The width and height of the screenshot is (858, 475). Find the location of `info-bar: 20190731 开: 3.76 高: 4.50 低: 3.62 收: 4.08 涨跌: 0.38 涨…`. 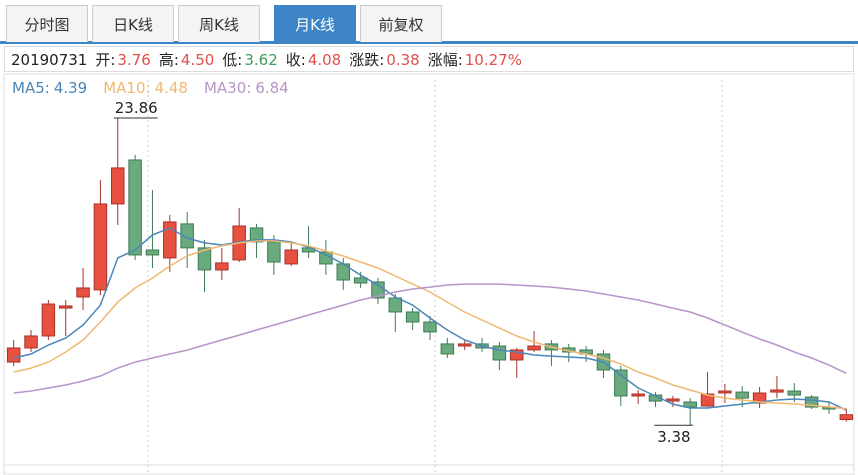

info-bar: 20190731 开: 3.76 高: 4.50 低: 3.62 收: 4.08 涨跌: 0.38 涨… is located at coordinates (429, 59).